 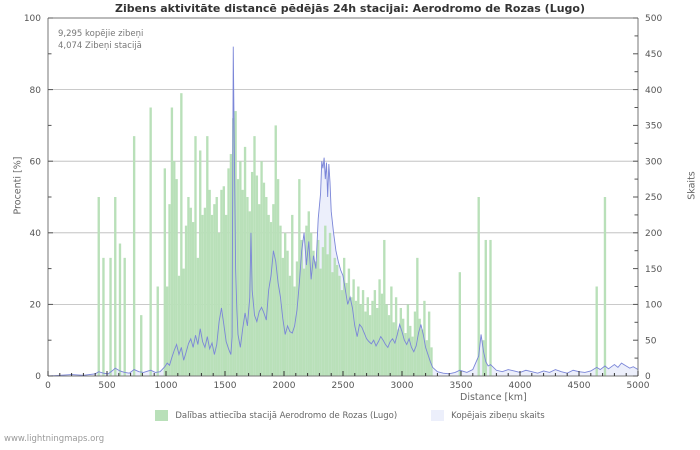 What do you see at coordinates (579, 386) in the screenshot?
I see `svg-text: 4500` at bounding box center [579, 386].